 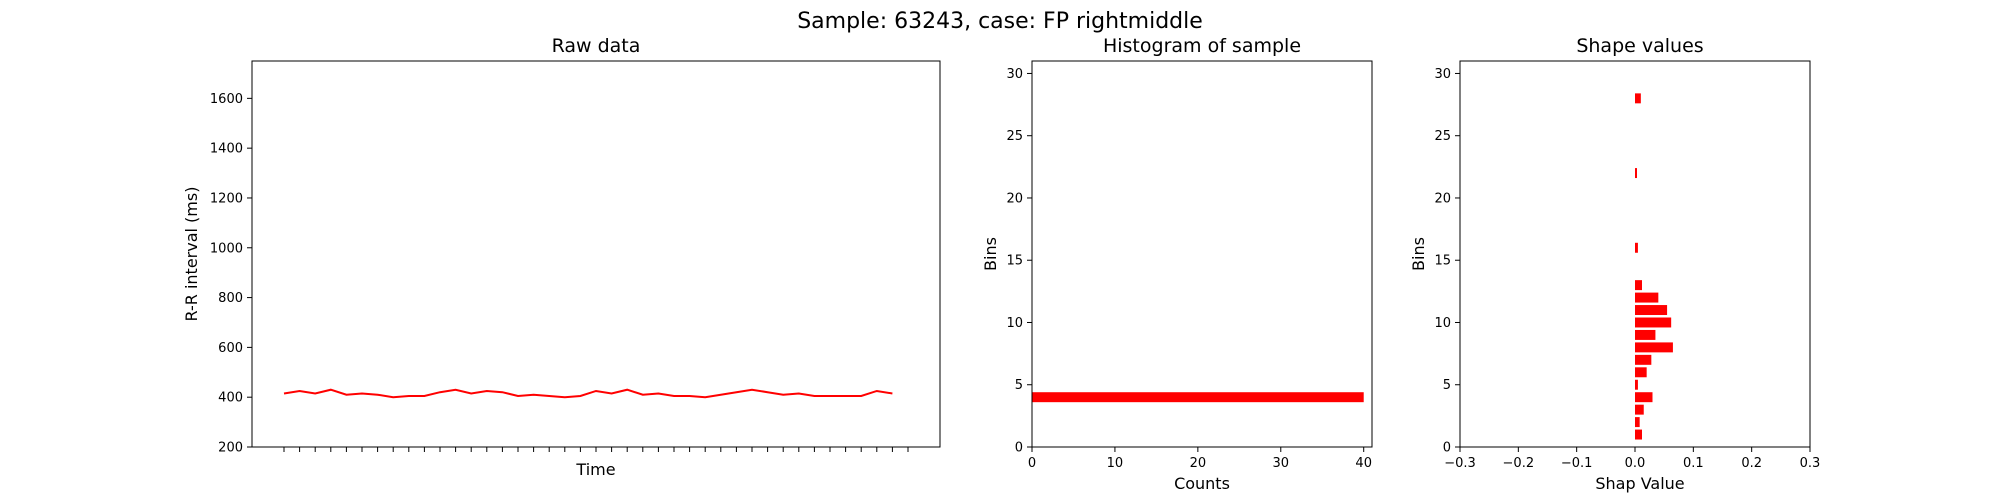 What do you see at coordinates (1639, 483) in the screenshot?
I see `shape-values-xlabel: Shap Value` at bounding box center [1639, 483].